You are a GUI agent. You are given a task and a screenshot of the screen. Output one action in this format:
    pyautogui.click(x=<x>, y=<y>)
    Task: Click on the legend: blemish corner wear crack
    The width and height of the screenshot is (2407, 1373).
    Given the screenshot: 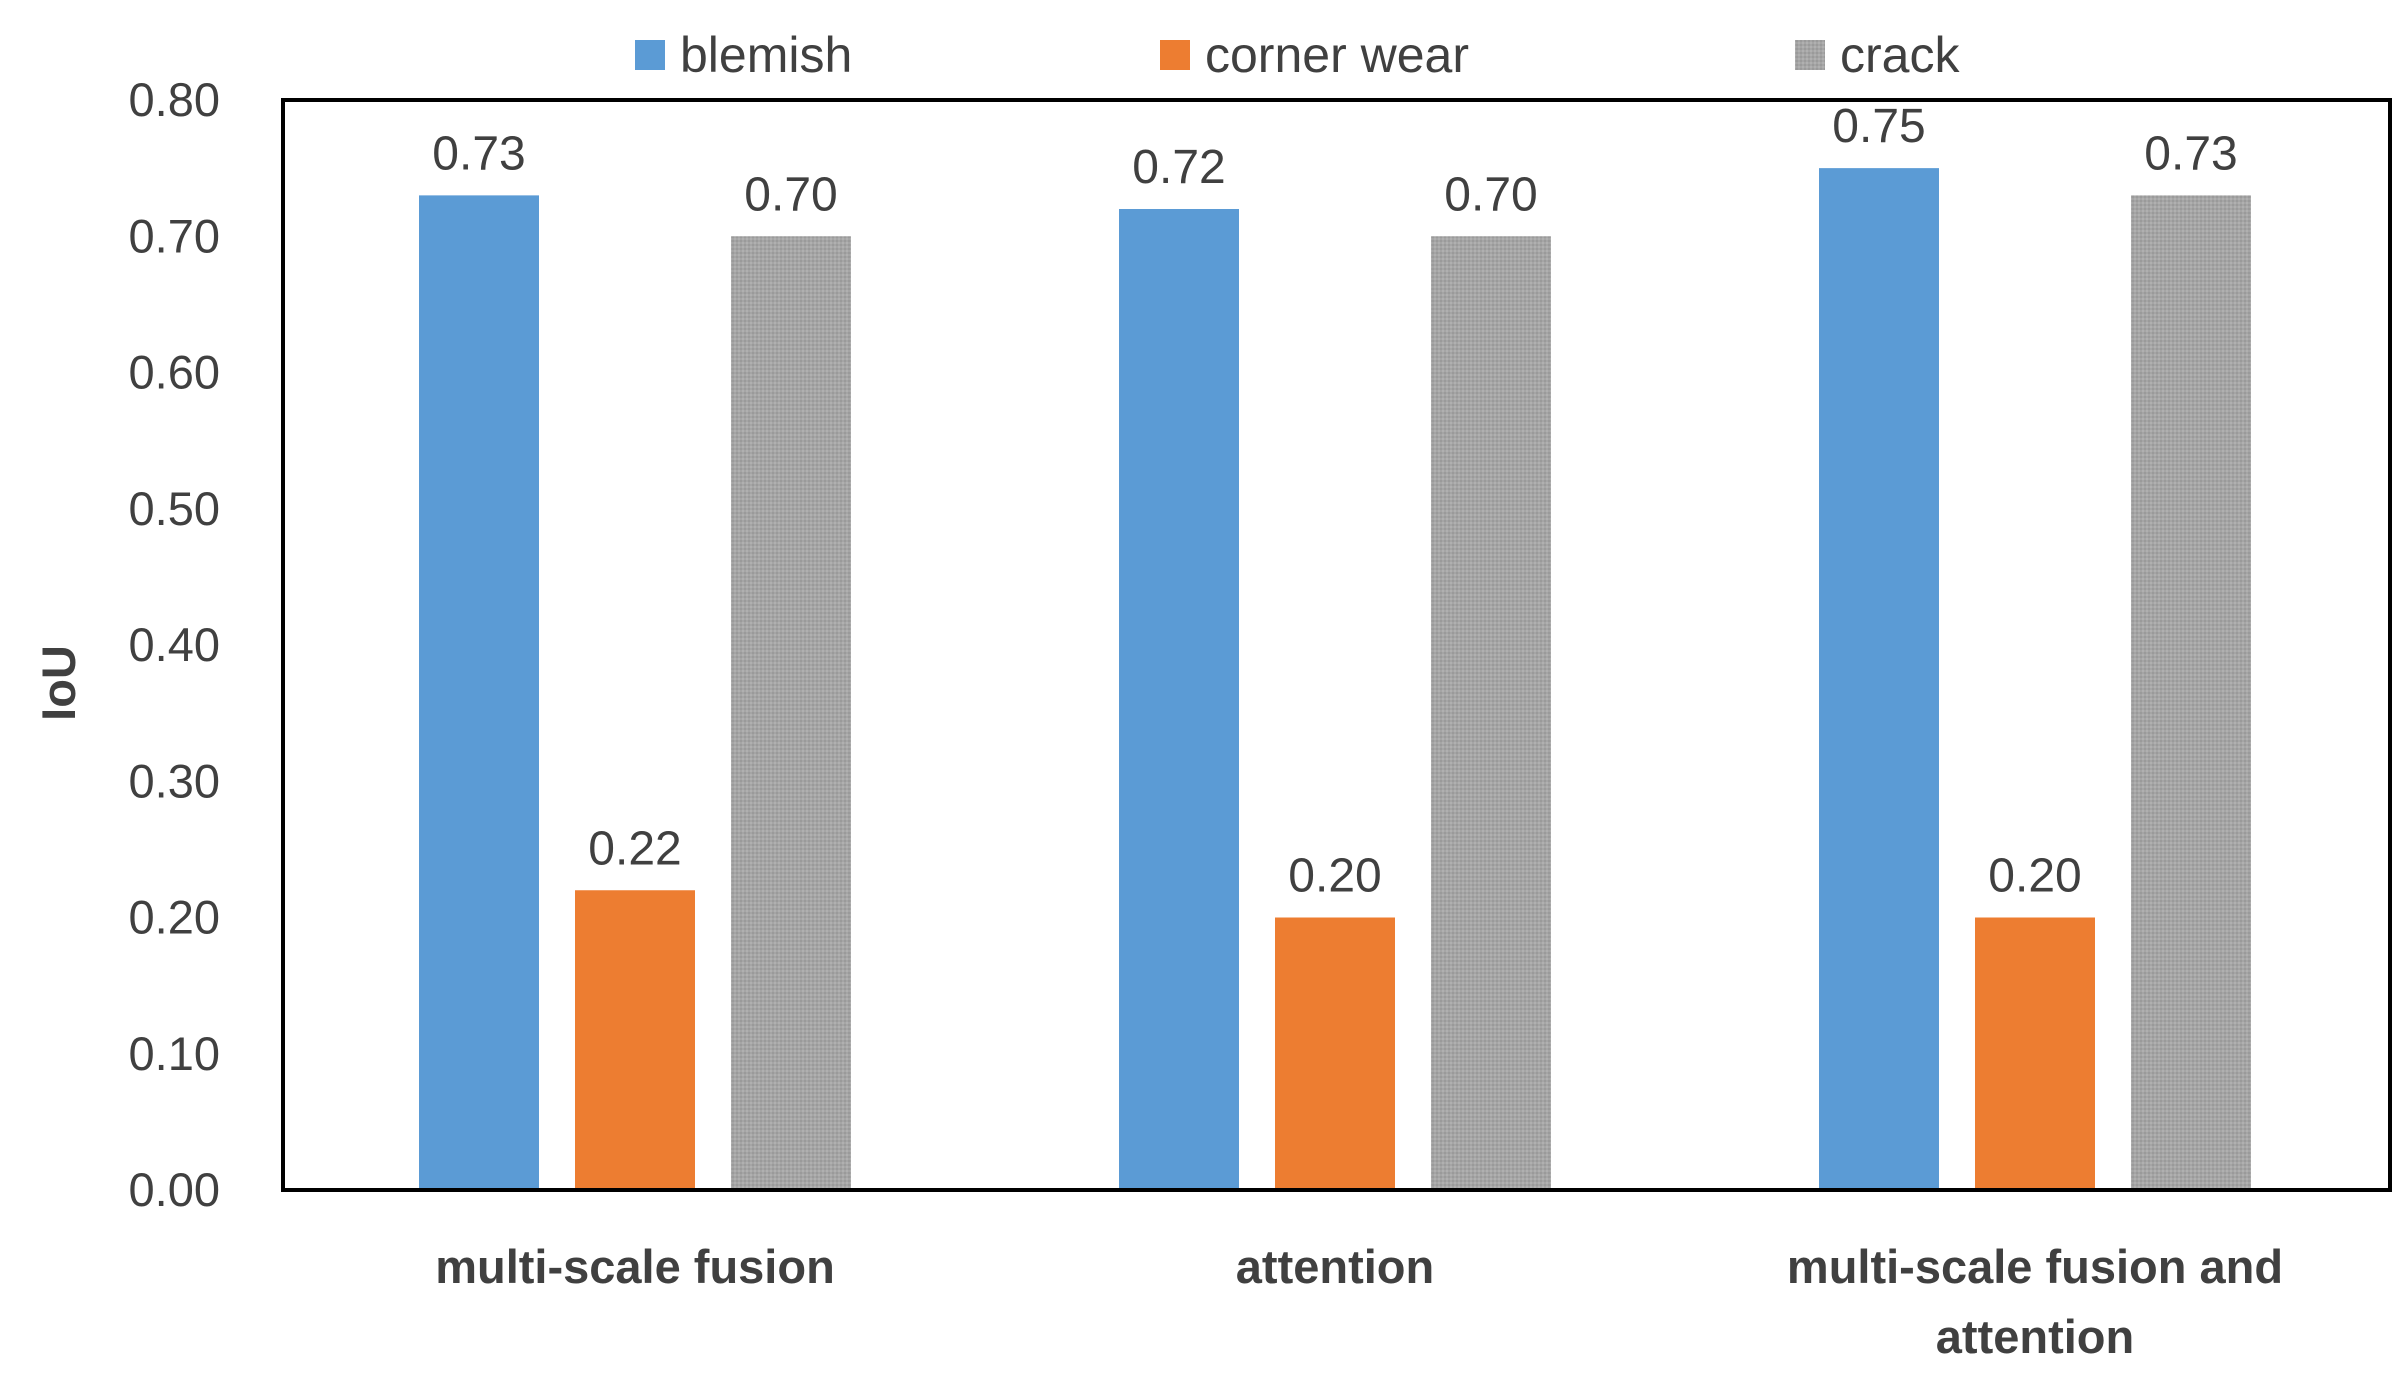 What is the action you would take?
    pyautogui.click(x=1297, y=55)
    